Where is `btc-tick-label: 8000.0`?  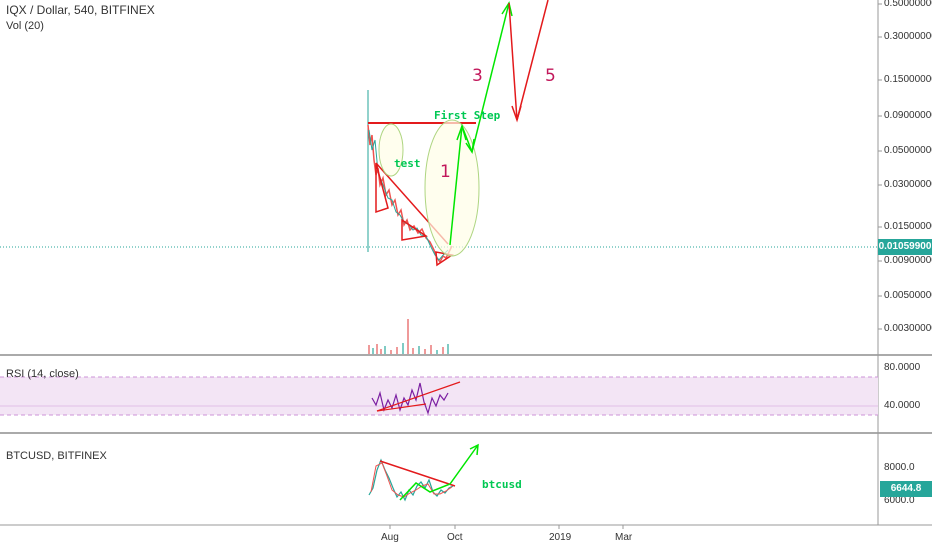 btc-tick-label: 8000.0 is located at coordinates (899, 467).